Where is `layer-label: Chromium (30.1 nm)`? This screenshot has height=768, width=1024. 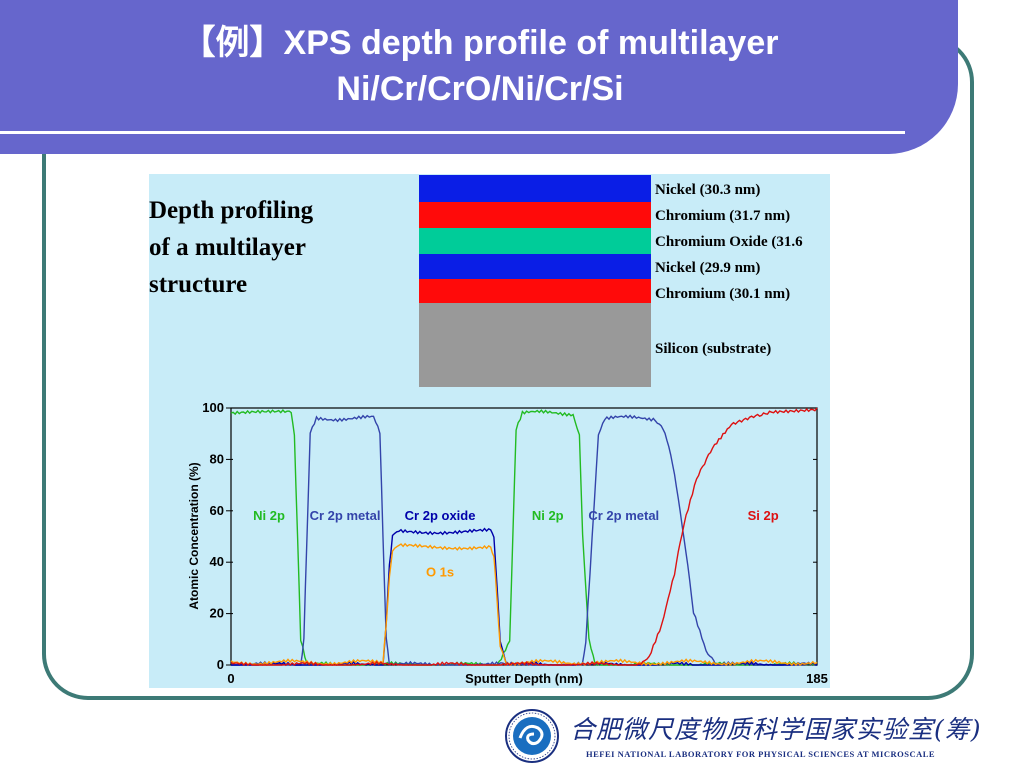 layer-label: Chromium (30.1 nm) is located at coordinates (723, 294).